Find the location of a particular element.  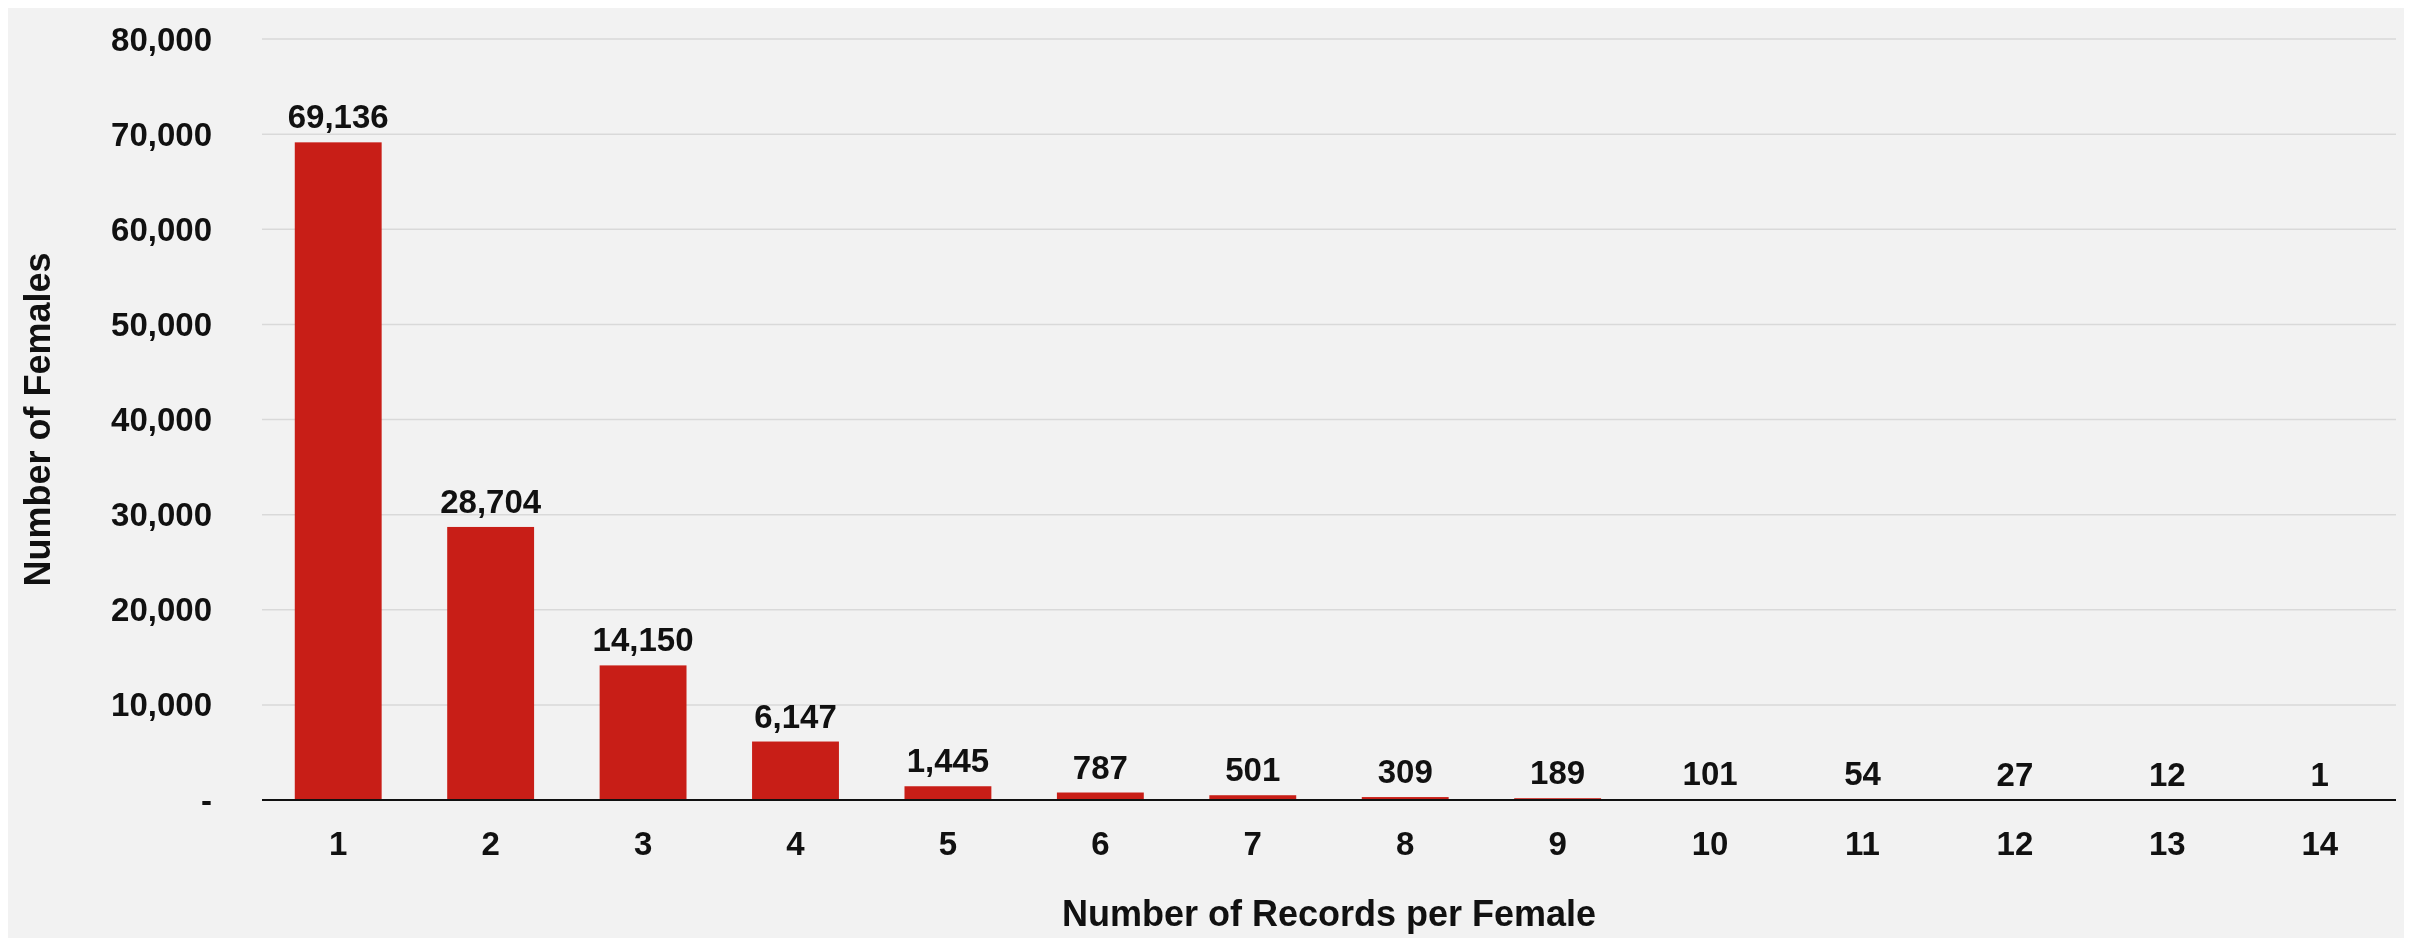

x-tick-label: 6 is located at coordinates (1100, 843).